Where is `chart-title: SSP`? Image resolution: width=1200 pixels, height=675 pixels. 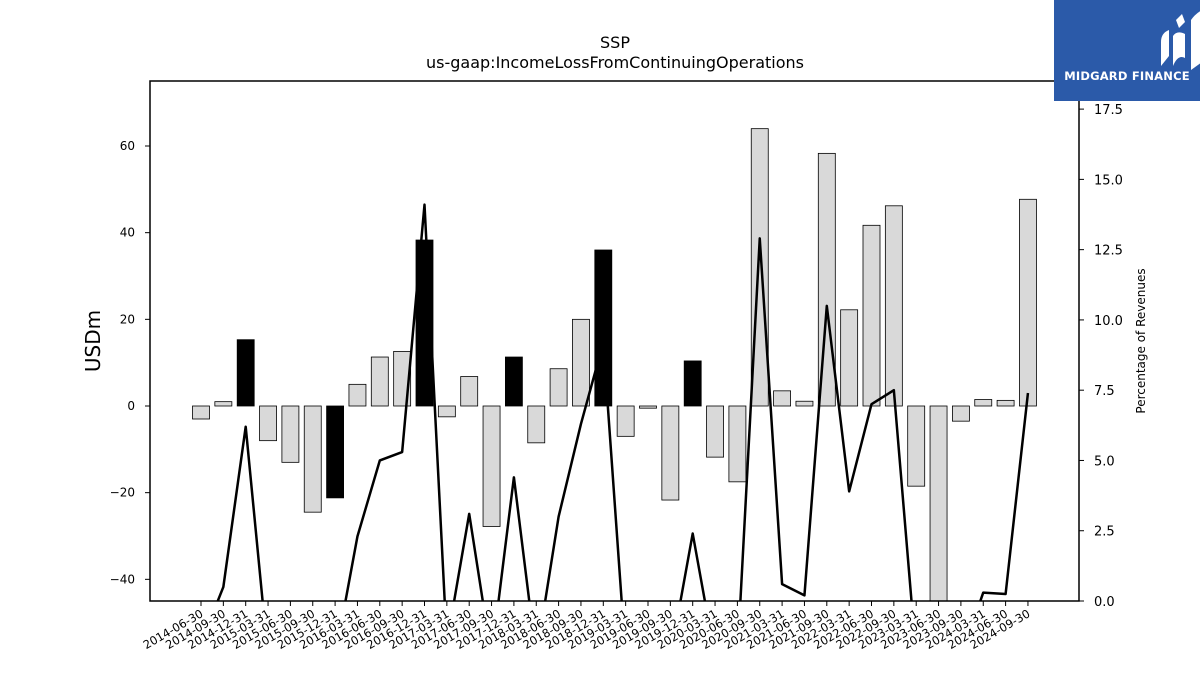 chart-title: SSP is located at coordinates (615, 42).